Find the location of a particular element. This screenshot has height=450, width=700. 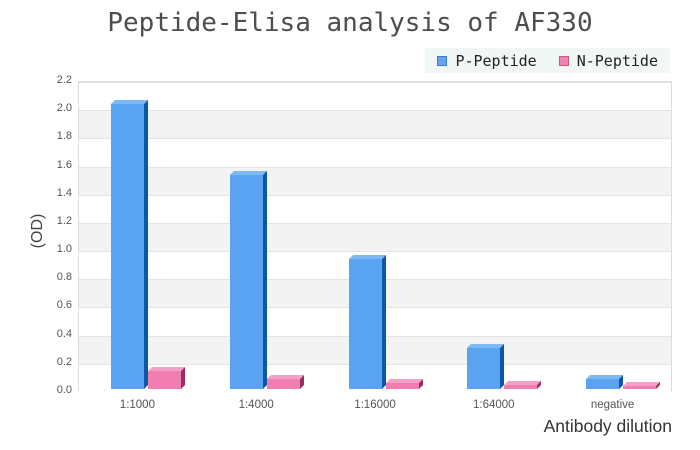

chart-title: Peptide-Elisa analysis of AF330 is located at coordinates (350, 23).